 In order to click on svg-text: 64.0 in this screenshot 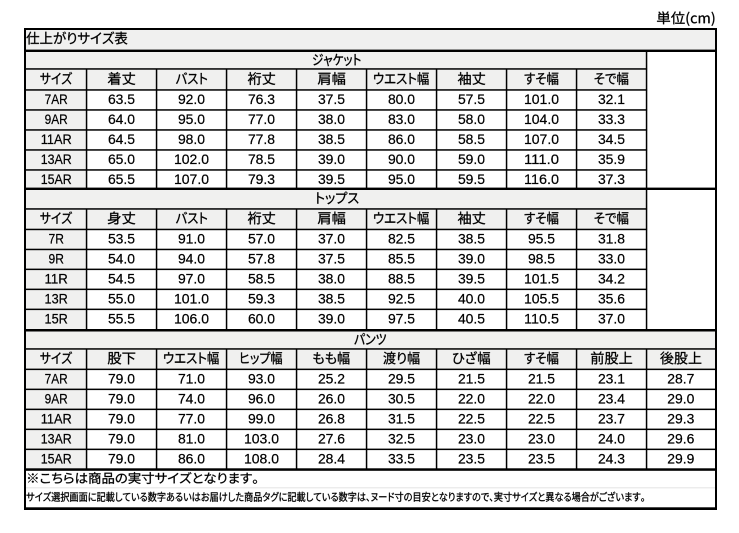, I will do `click(121, 119)`.